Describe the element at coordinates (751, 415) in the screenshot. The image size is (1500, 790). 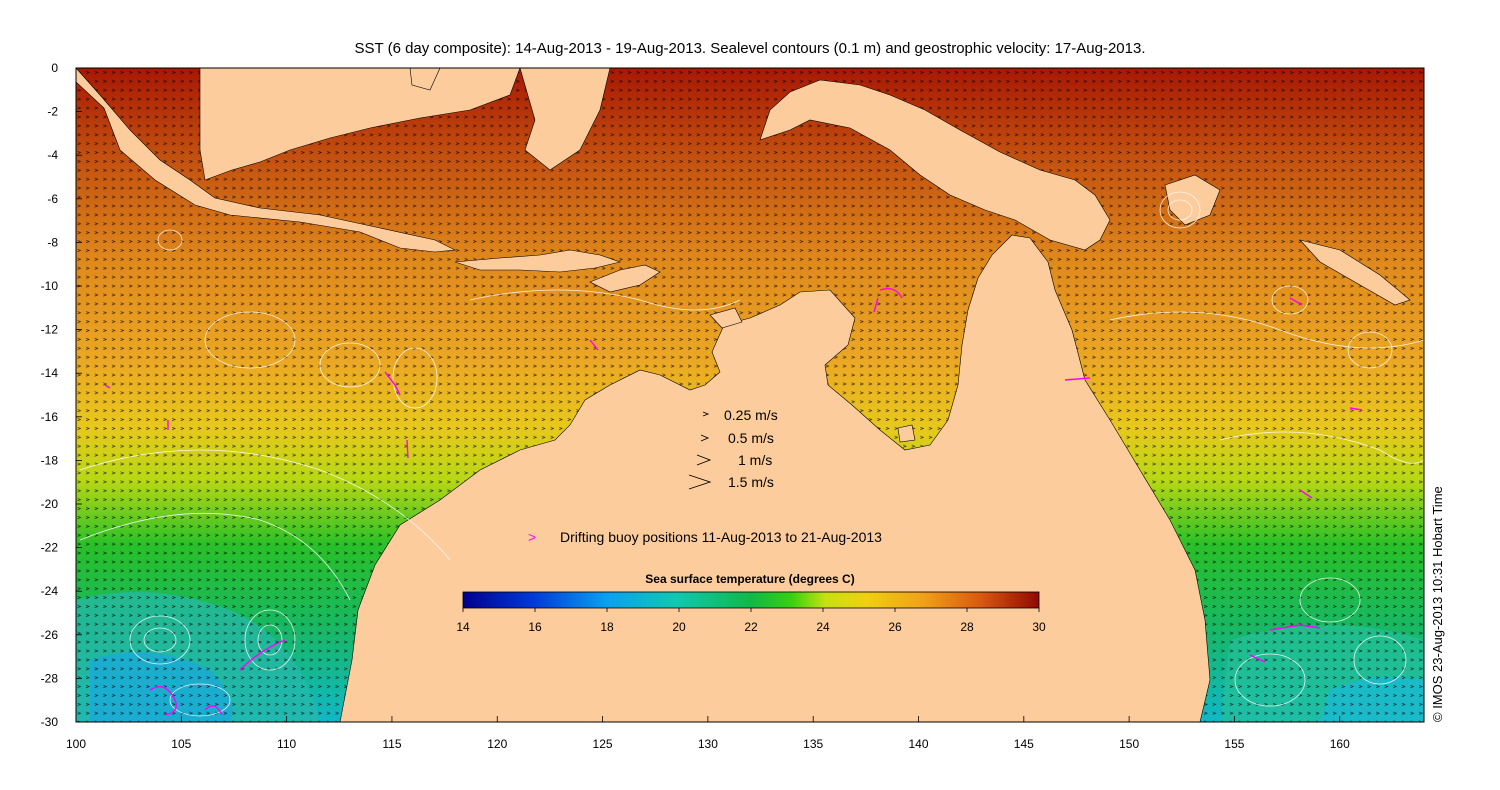
I see `velocity-scale-label: 0.25 m/s` at that location.